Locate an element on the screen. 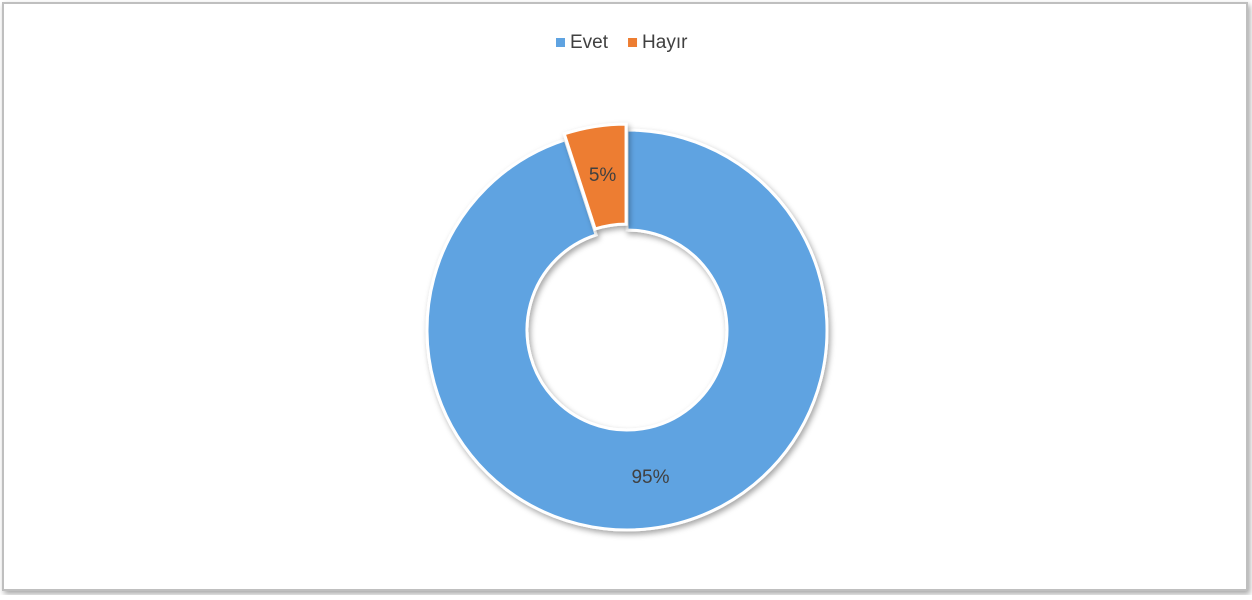 This screenshot has width=1252, height=600. donut-slice is located at coordinates (595, 176).